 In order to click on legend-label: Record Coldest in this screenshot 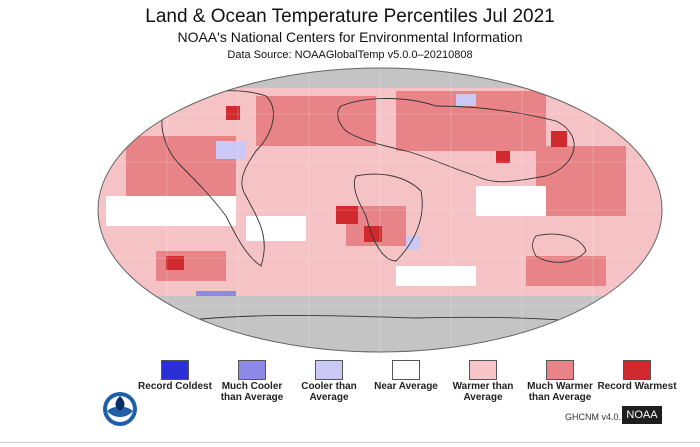, I will do `click(175, 386)`.